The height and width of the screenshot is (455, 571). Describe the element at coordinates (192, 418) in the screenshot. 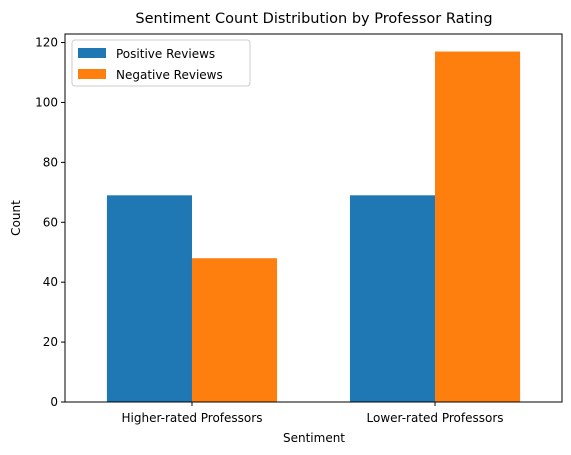

I see `x-tick-label: Higher-rated Professors` at that location.